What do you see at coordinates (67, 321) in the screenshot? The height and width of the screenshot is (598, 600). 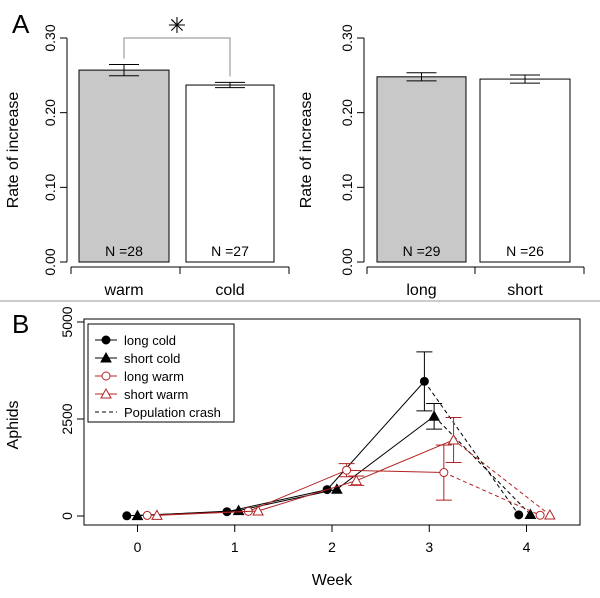 I see `b-y-tick-label: 5000` at bounding box center [67, 321].